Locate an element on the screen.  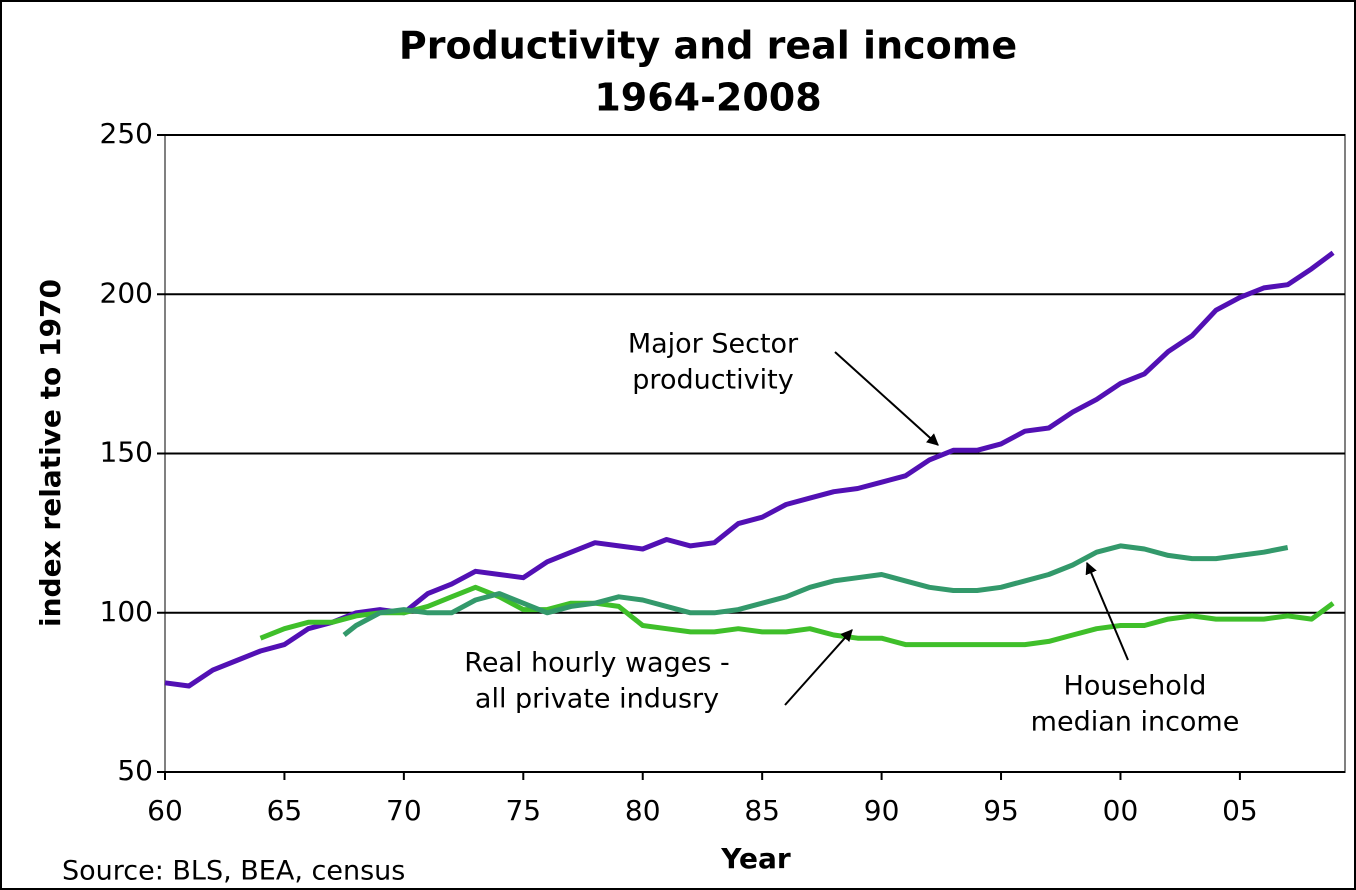
y-tick-label: 100 is located at coordinates (126, 611).